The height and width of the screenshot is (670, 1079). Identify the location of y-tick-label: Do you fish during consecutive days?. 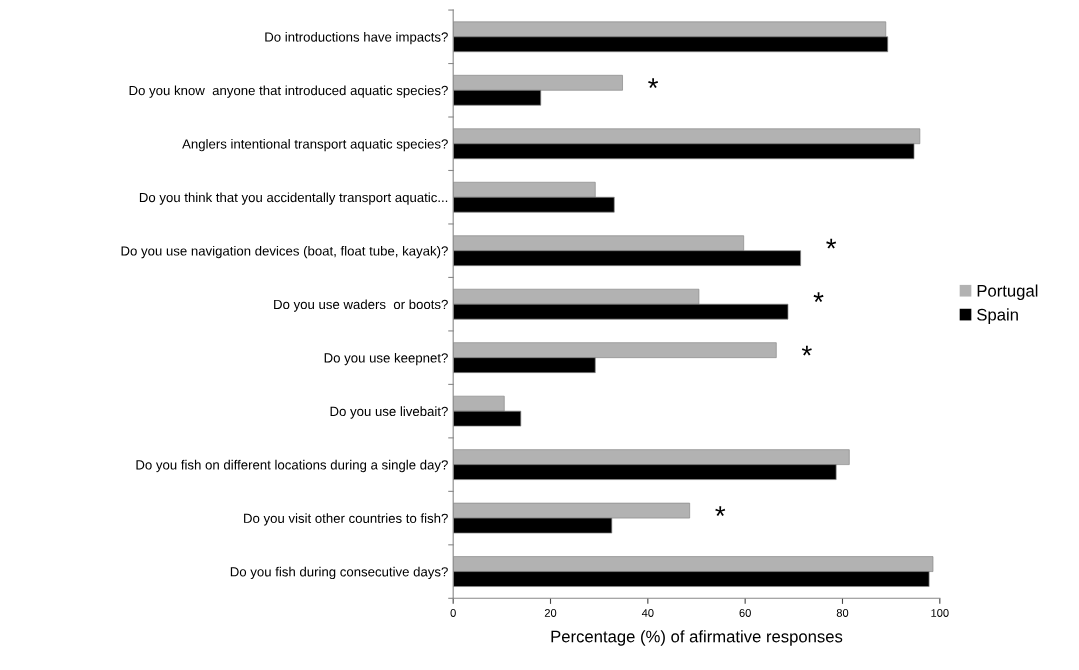
(339, 573).